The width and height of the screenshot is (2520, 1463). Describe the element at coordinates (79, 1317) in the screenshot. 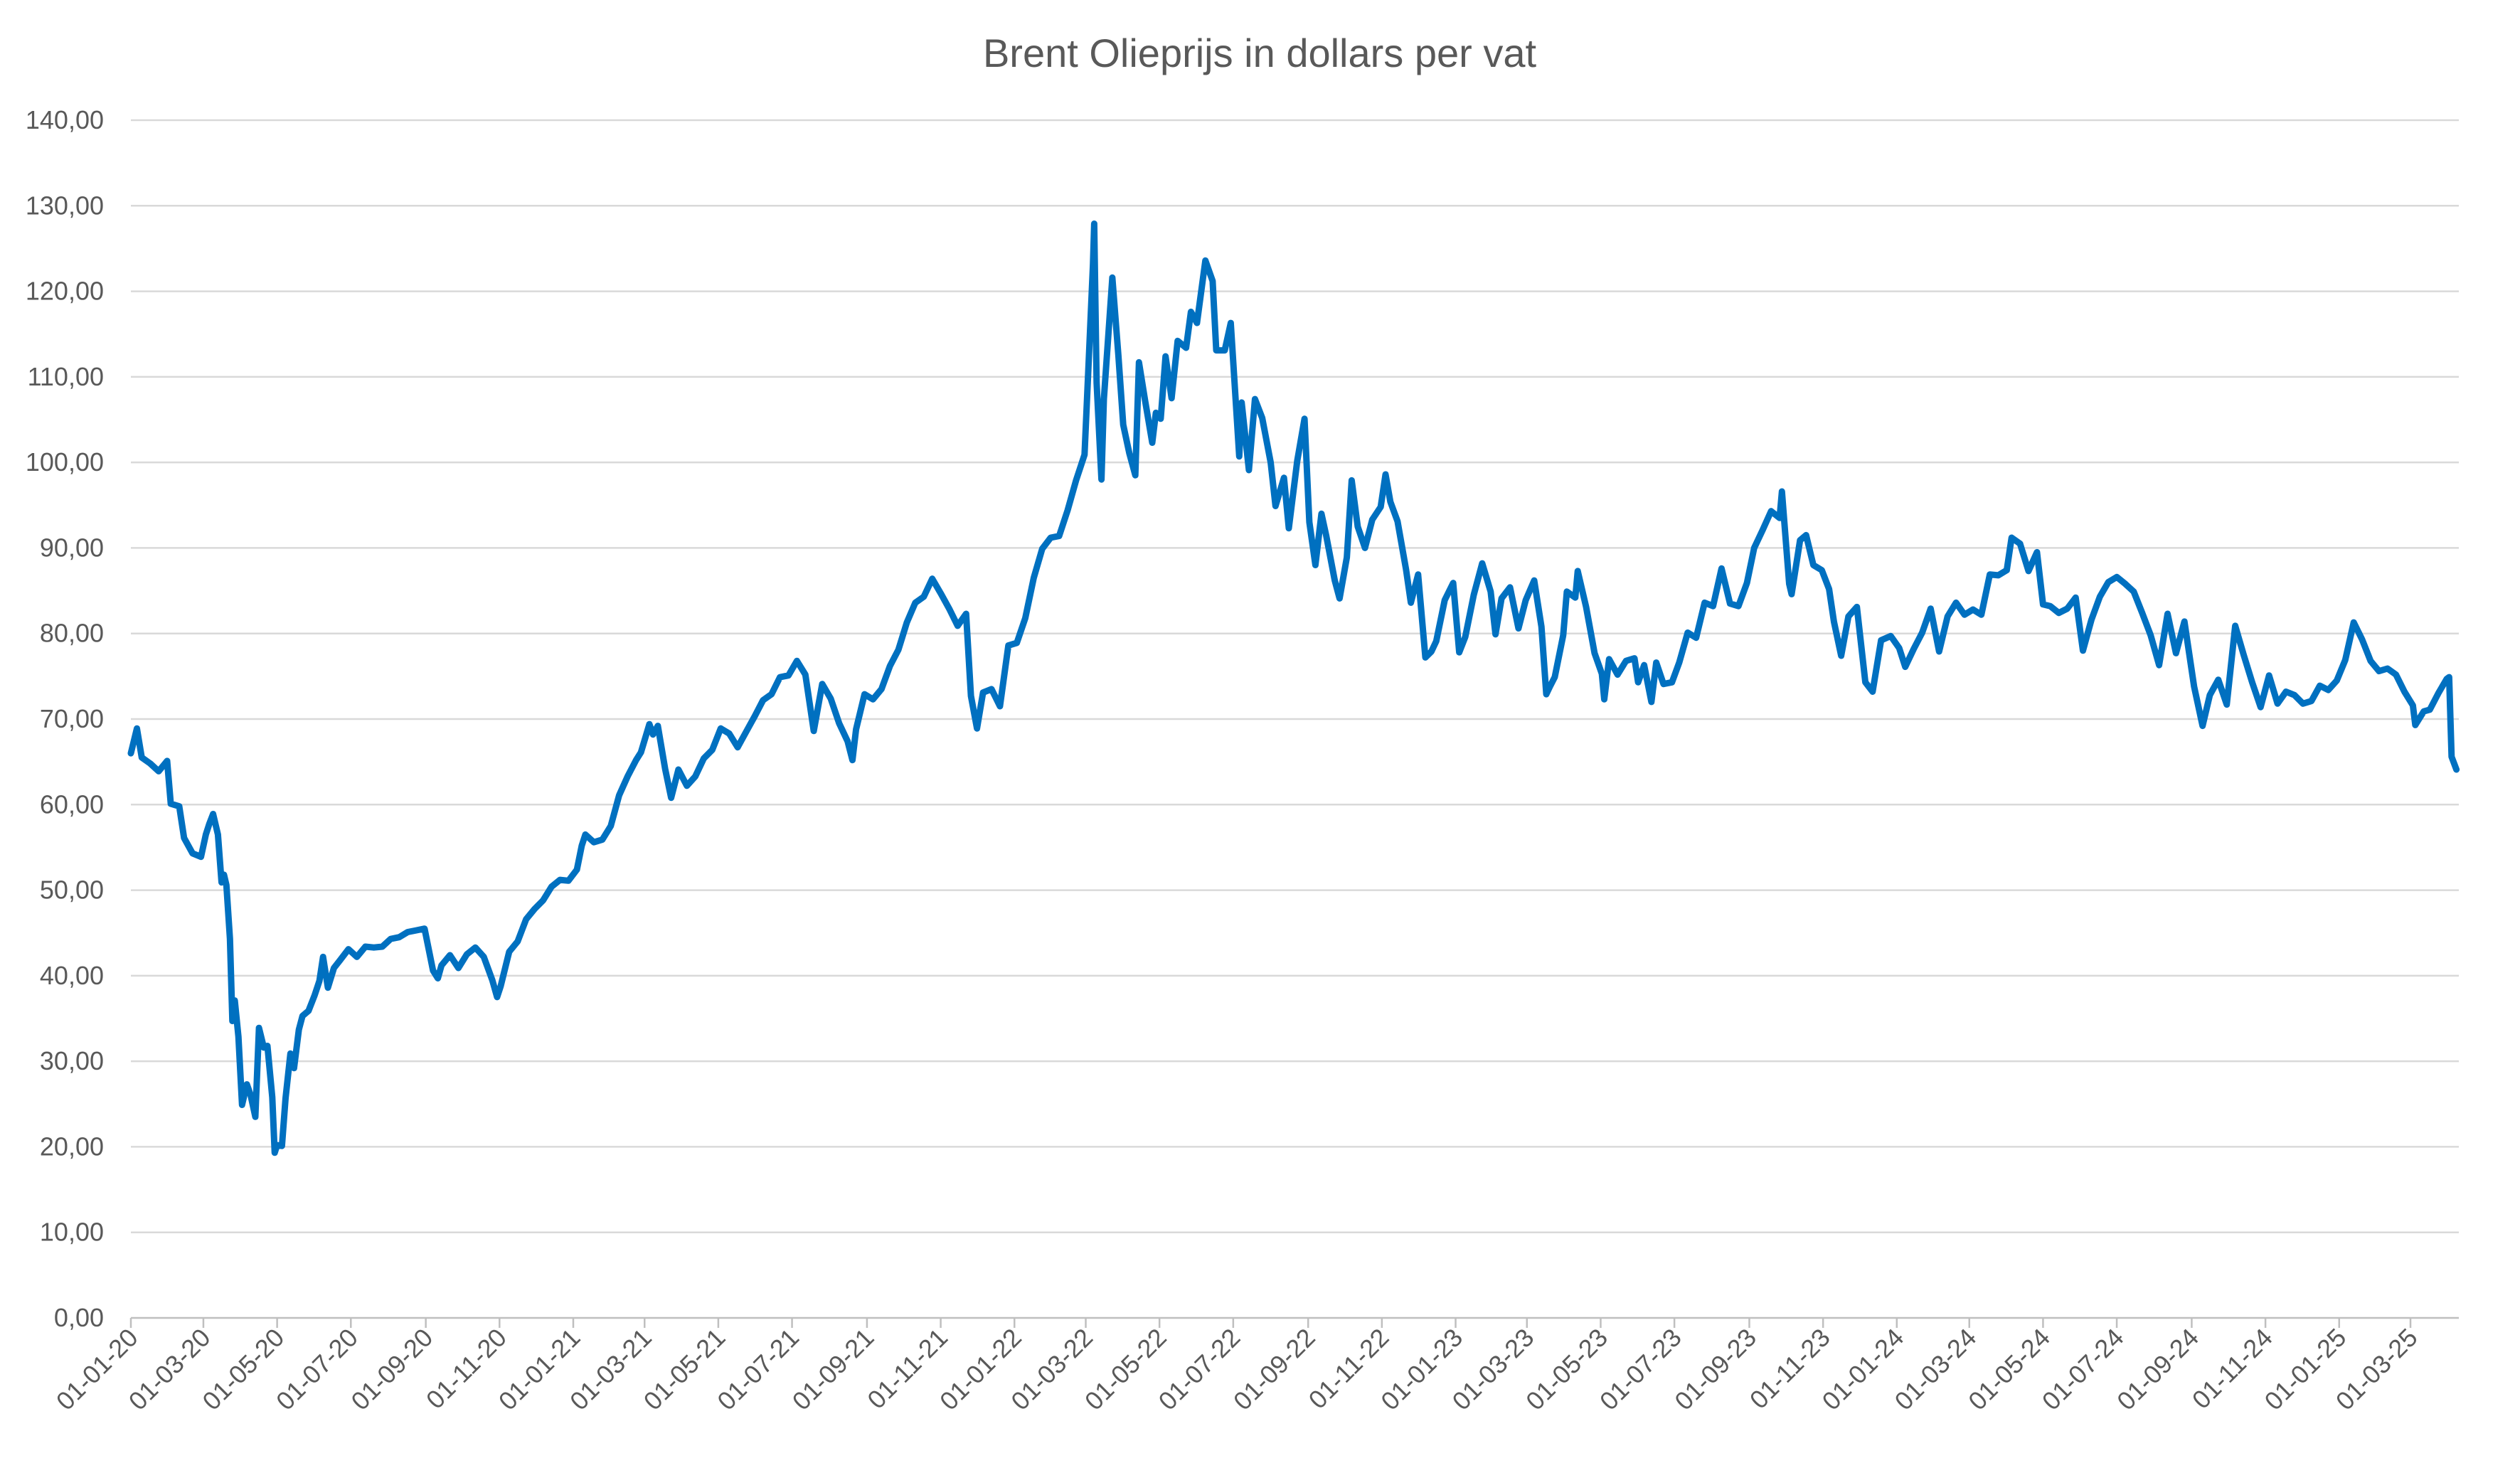

I see `y-tick-label: 0,00` at that location.